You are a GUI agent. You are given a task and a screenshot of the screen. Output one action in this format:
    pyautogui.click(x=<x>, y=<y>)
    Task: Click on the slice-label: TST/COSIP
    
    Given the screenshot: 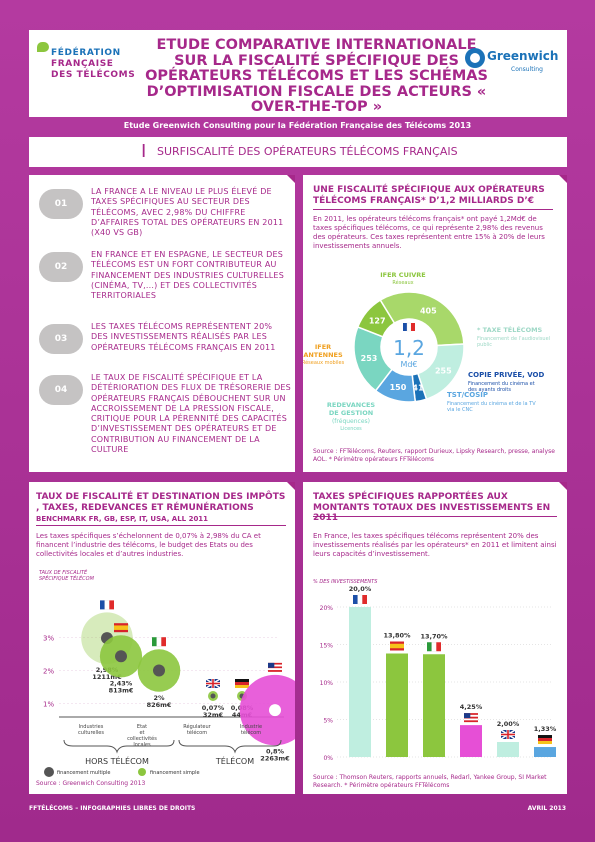 What is the action you would take?
    pyautogui.click(x=467, y=395)
    